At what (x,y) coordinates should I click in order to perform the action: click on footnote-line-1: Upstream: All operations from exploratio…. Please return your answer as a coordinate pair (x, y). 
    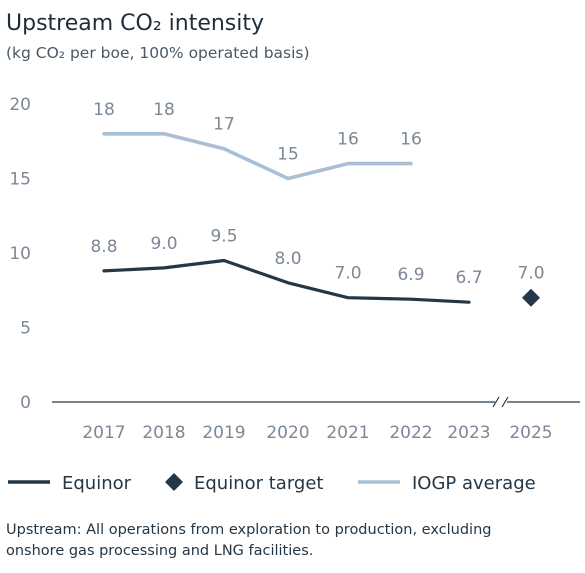
    Looking at the image, I should click on (248, 530).